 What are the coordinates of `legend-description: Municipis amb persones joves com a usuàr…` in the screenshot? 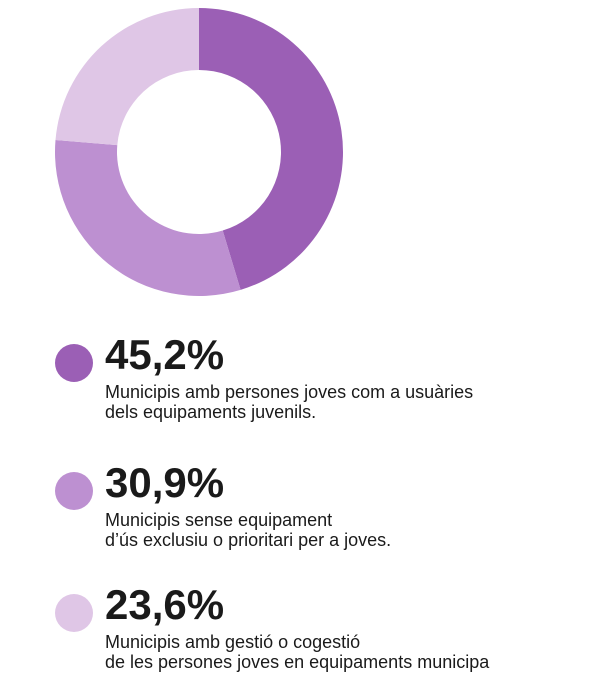 It's located at (289, 402).